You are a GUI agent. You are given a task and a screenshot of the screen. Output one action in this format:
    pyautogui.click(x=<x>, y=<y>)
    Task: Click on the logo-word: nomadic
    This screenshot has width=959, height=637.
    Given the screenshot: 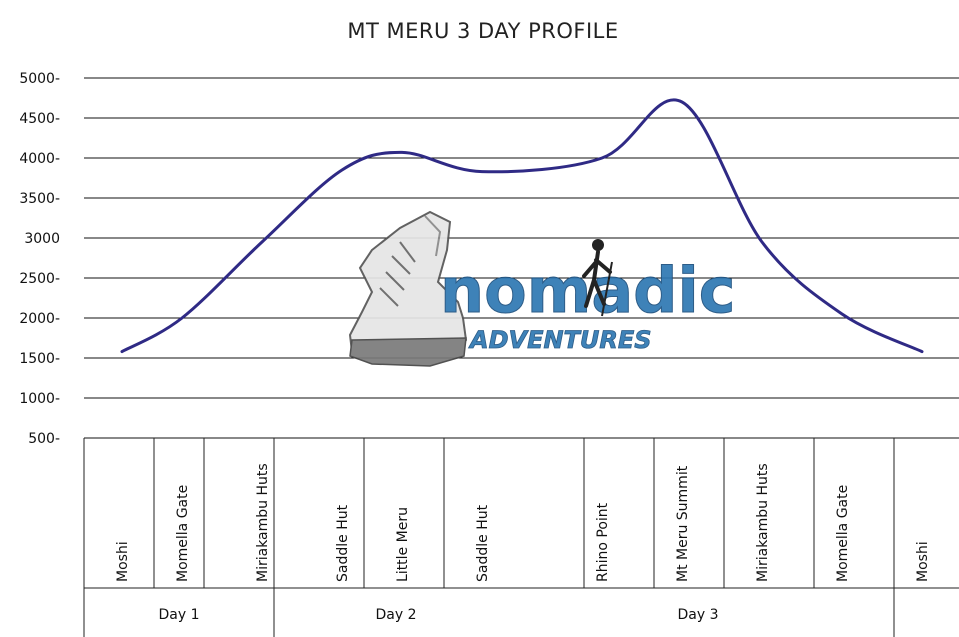 What is the action you would take?
    pyautogui.click(x=588, y=290)
    